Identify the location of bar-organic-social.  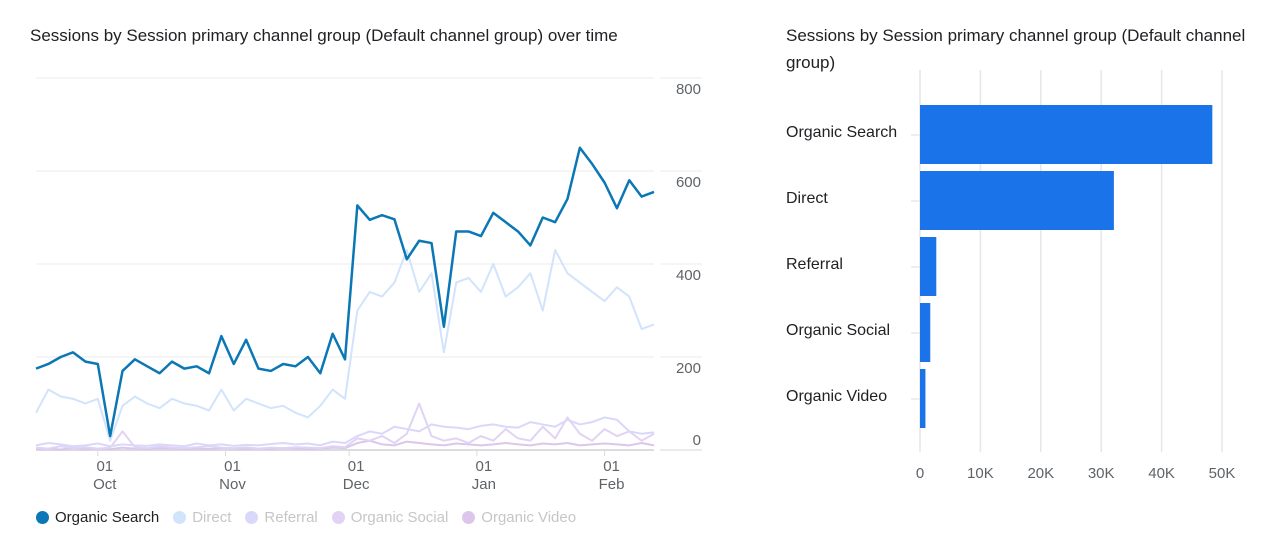
(925, 332).